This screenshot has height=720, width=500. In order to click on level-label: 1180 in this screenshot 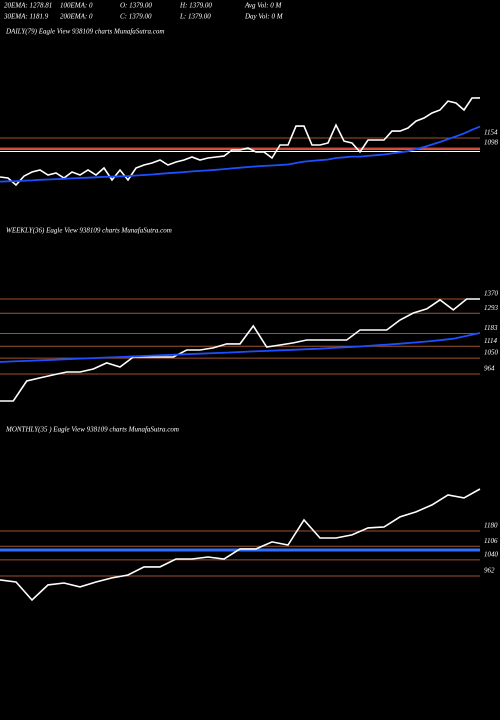, I will do `click(491, 526)`.